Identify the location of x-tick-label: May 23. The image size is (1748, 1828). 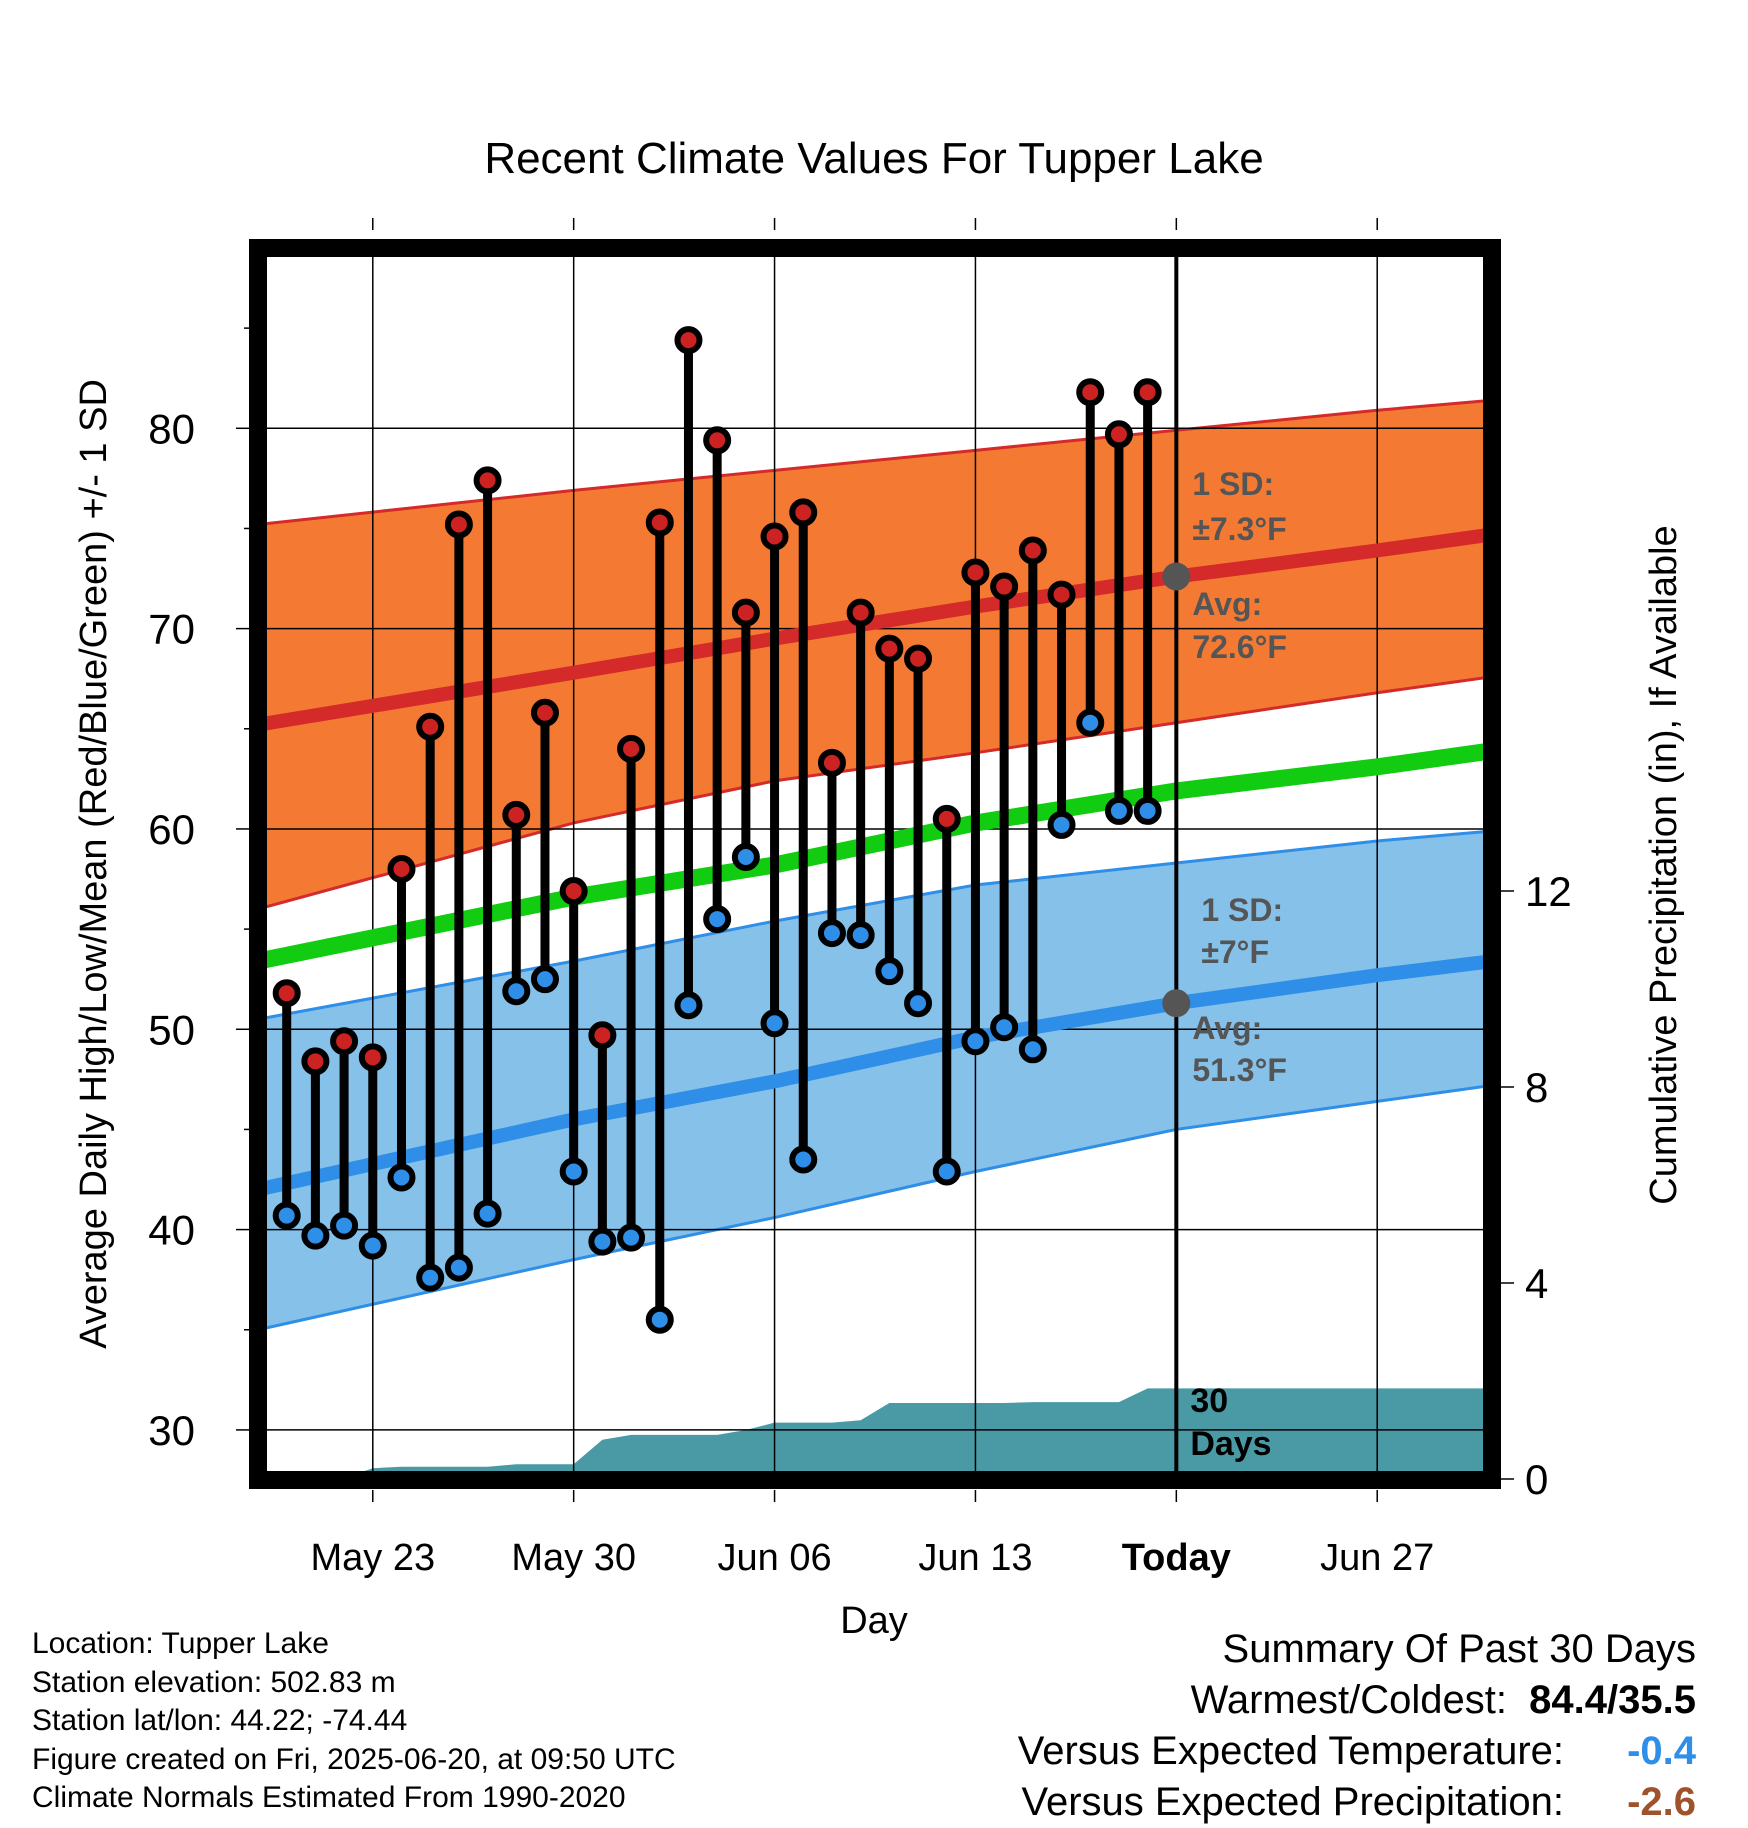
(372, 1558).